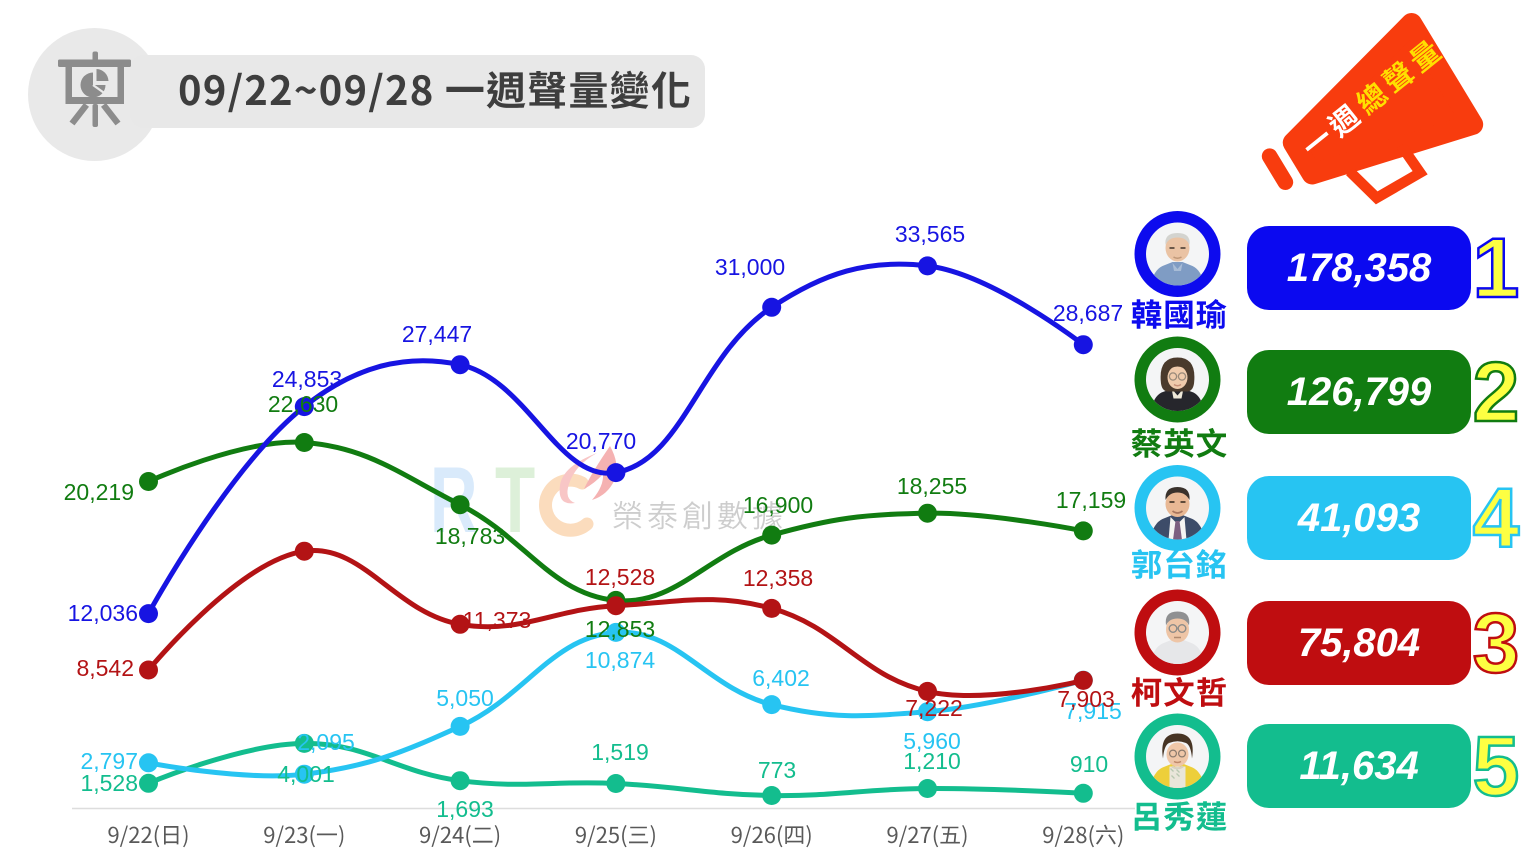 The width and height of the screenshot is (1536, 864). I want to click on svg-text: 1,528, so click(109, 783).